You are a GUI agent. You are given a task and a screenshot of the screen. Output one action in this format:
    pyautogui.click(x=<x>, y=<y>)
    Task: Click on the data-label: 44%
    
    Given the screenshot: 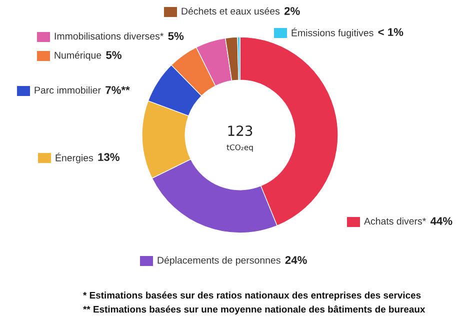 What is the action you would take?
    pyautogui.click(x=441, y=221)
    